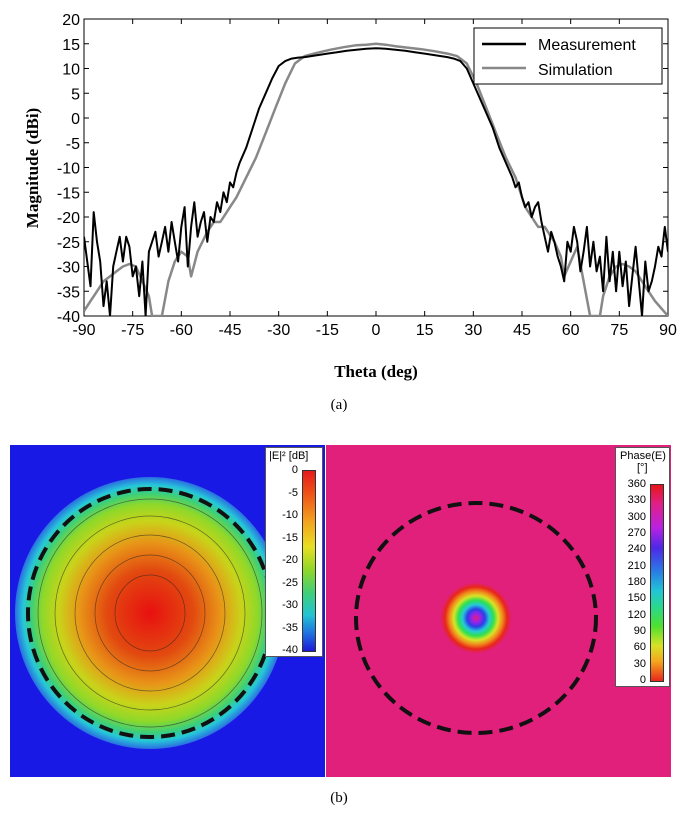  I want to click on colorbar-tick-label: 270, so click(636, 533).